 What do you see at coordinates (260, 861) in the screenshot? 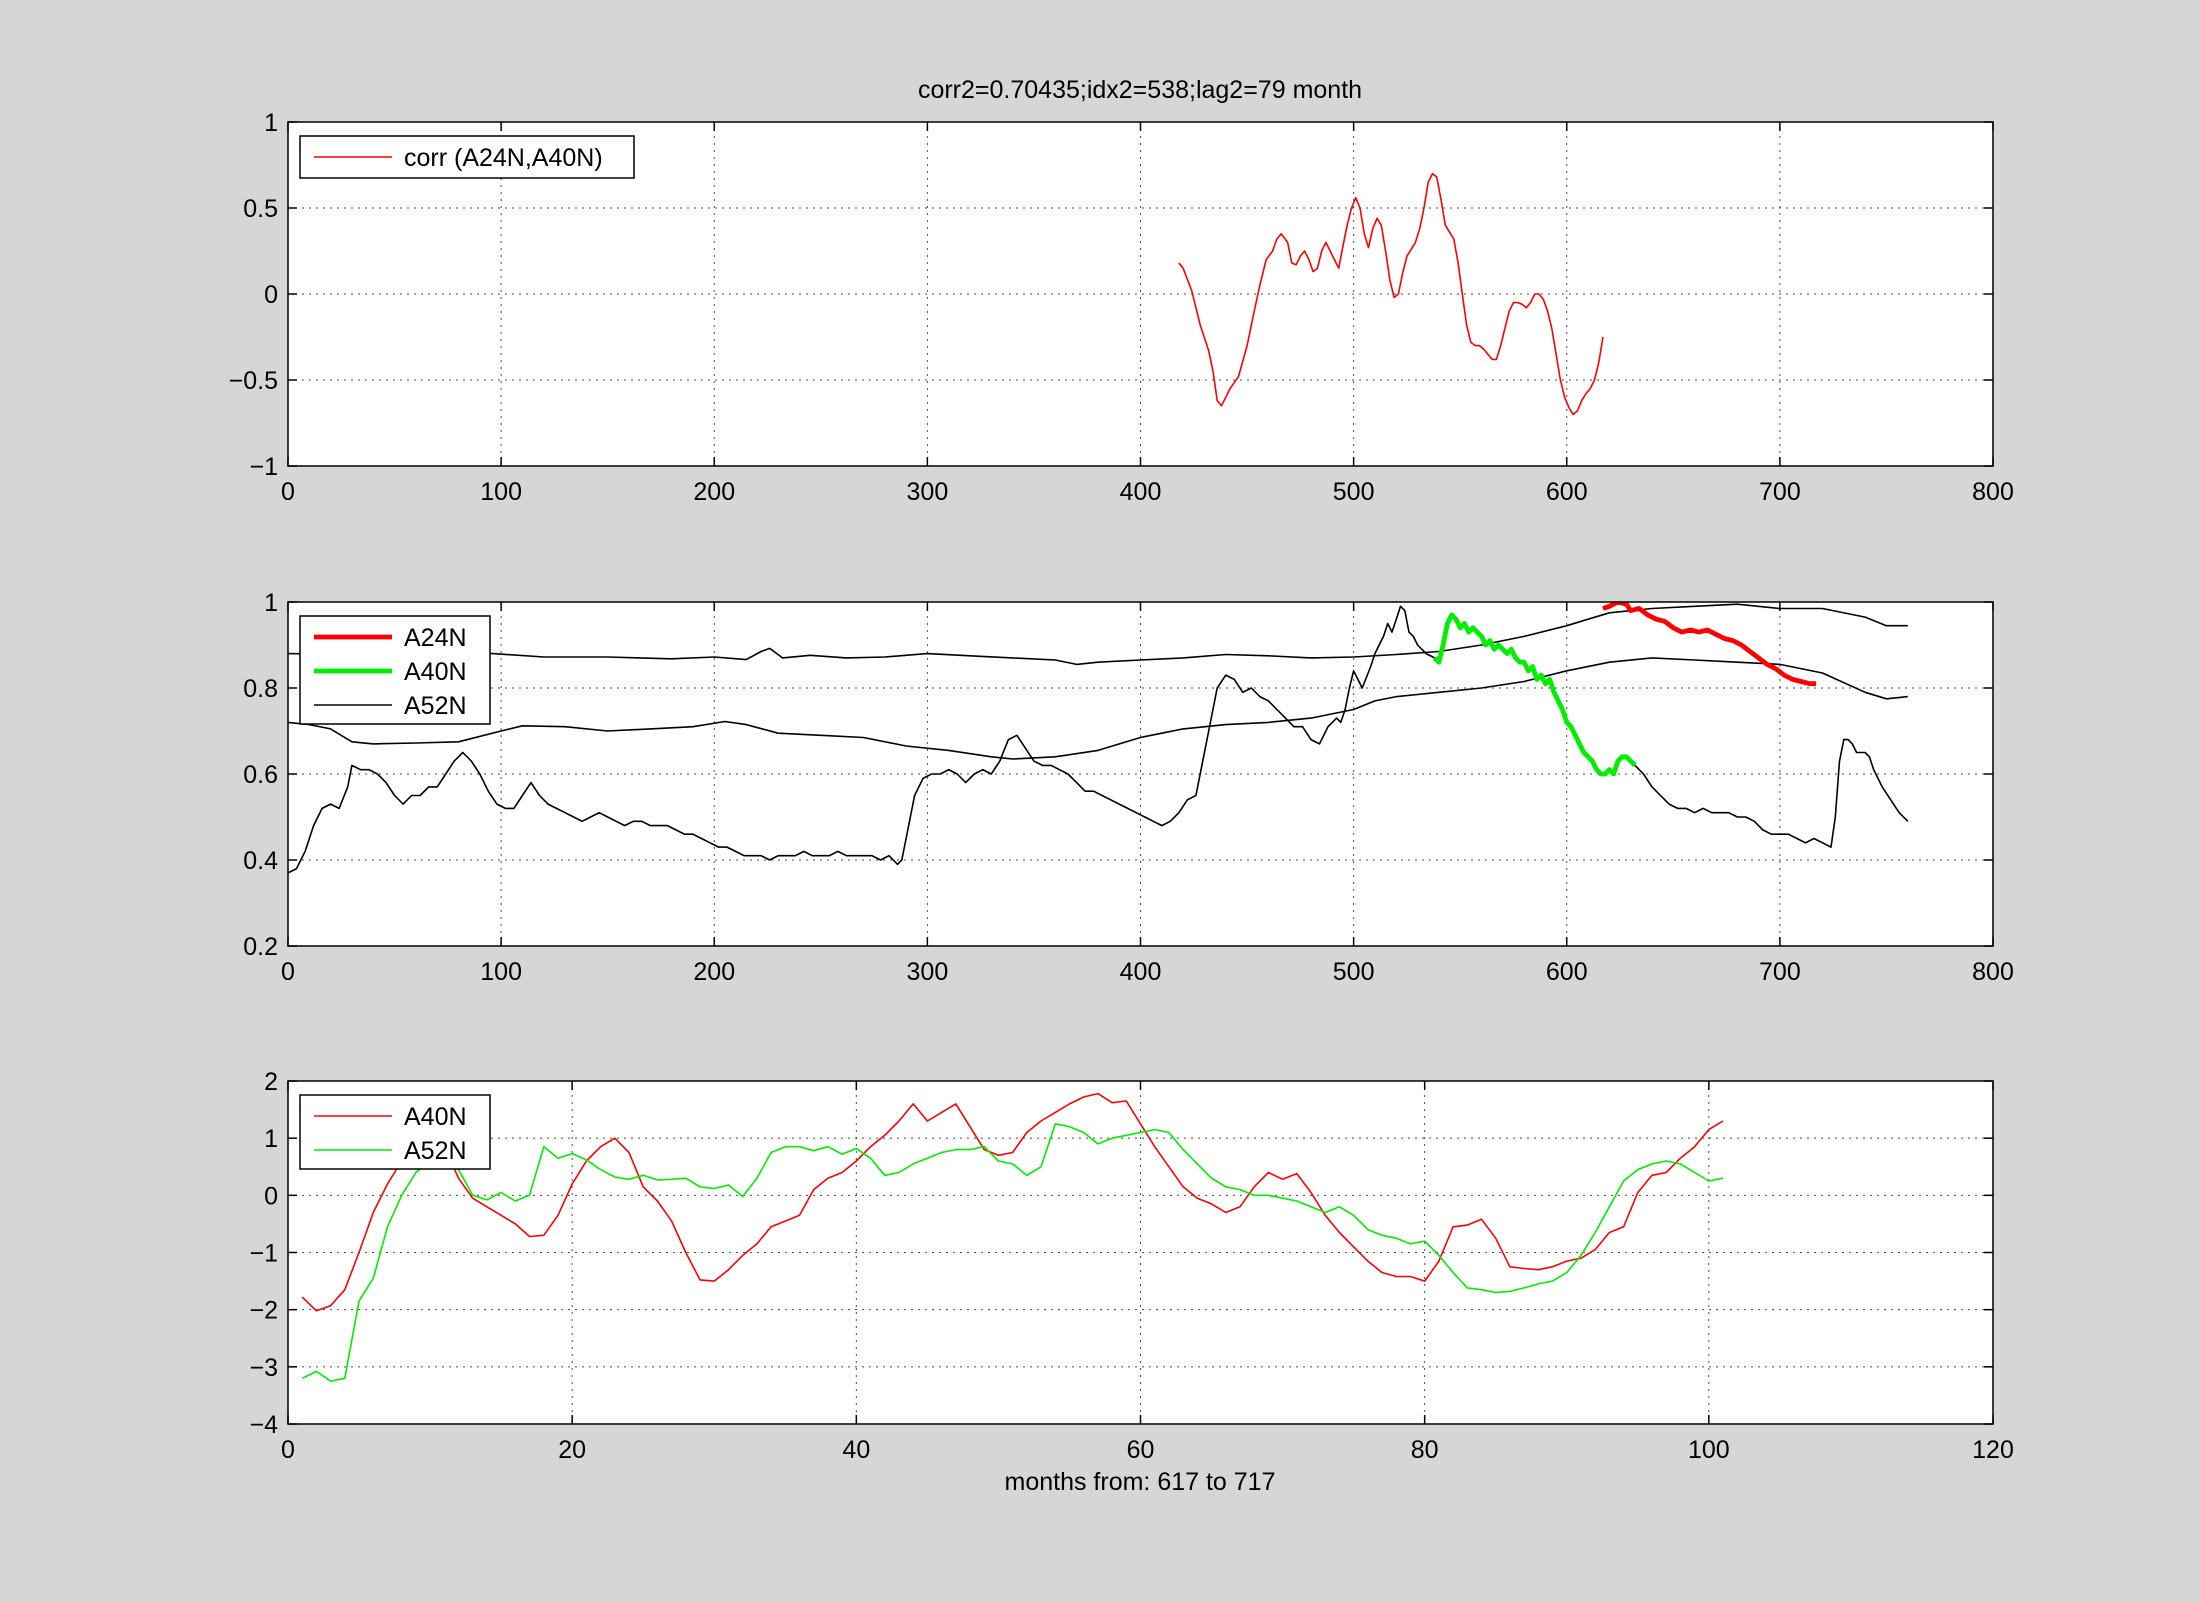
I see `y-tick-label: 0.4` at bounding box center [260, 861].